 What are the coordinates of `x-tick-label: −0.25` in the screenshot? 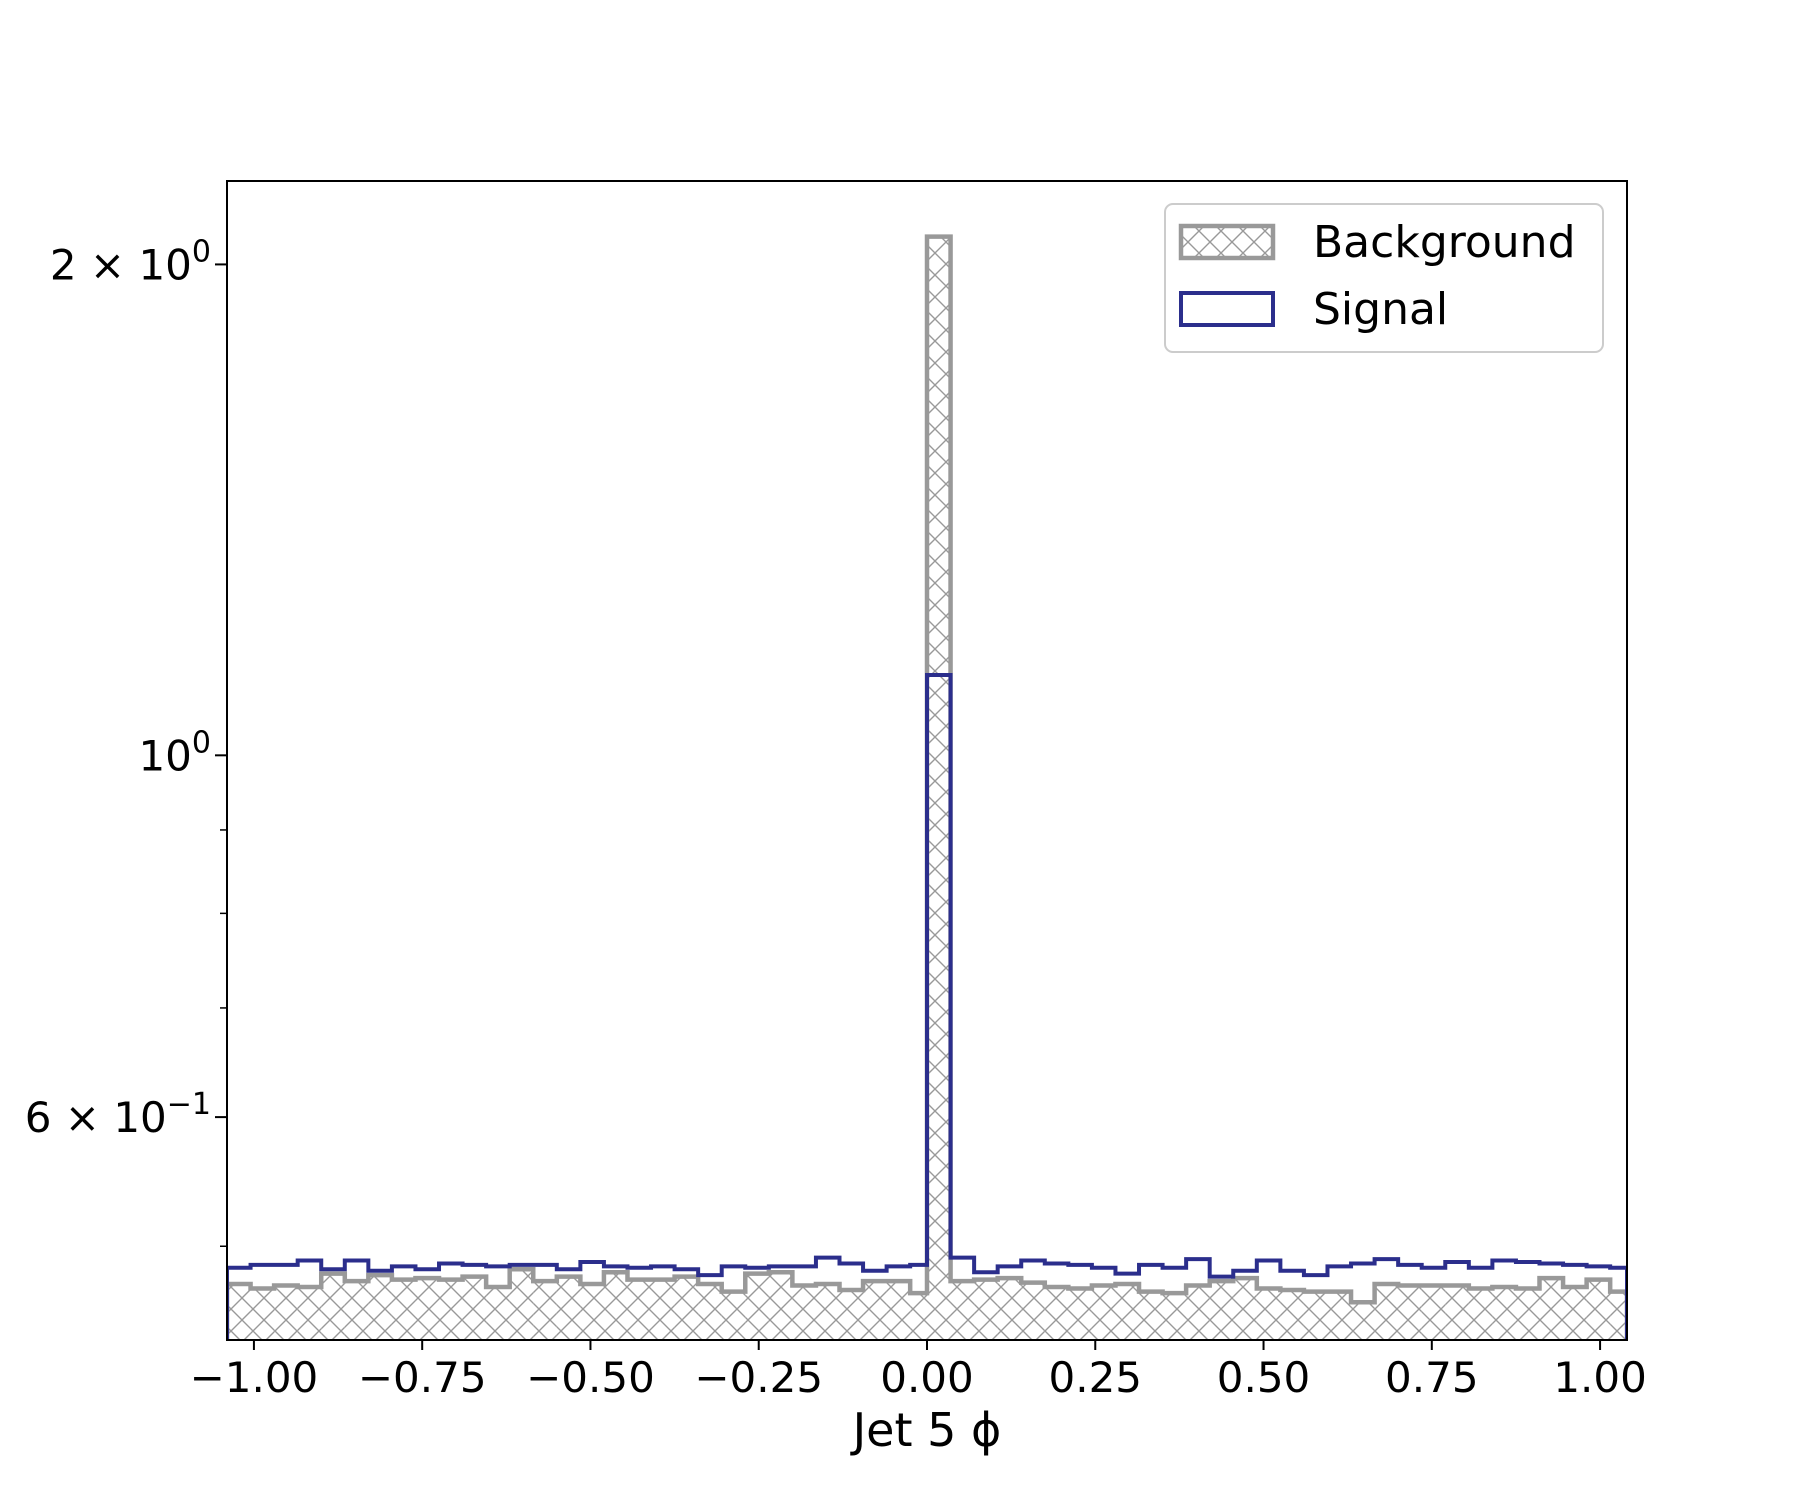 It's located at (758, 1377).